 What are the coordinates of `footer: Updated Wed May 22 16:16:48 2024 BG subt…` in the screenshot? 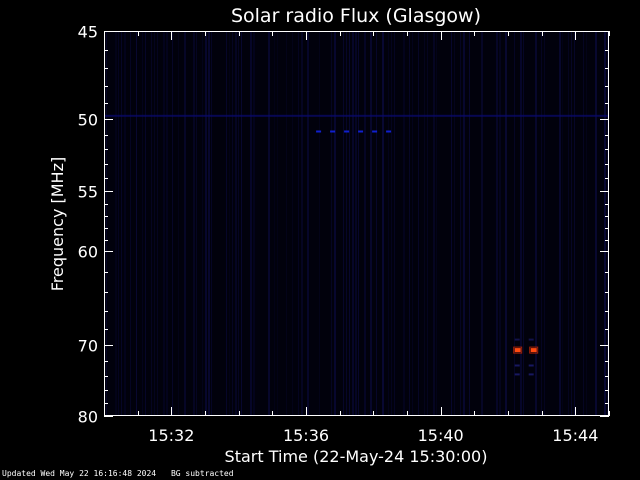 It's located at (123, 473).